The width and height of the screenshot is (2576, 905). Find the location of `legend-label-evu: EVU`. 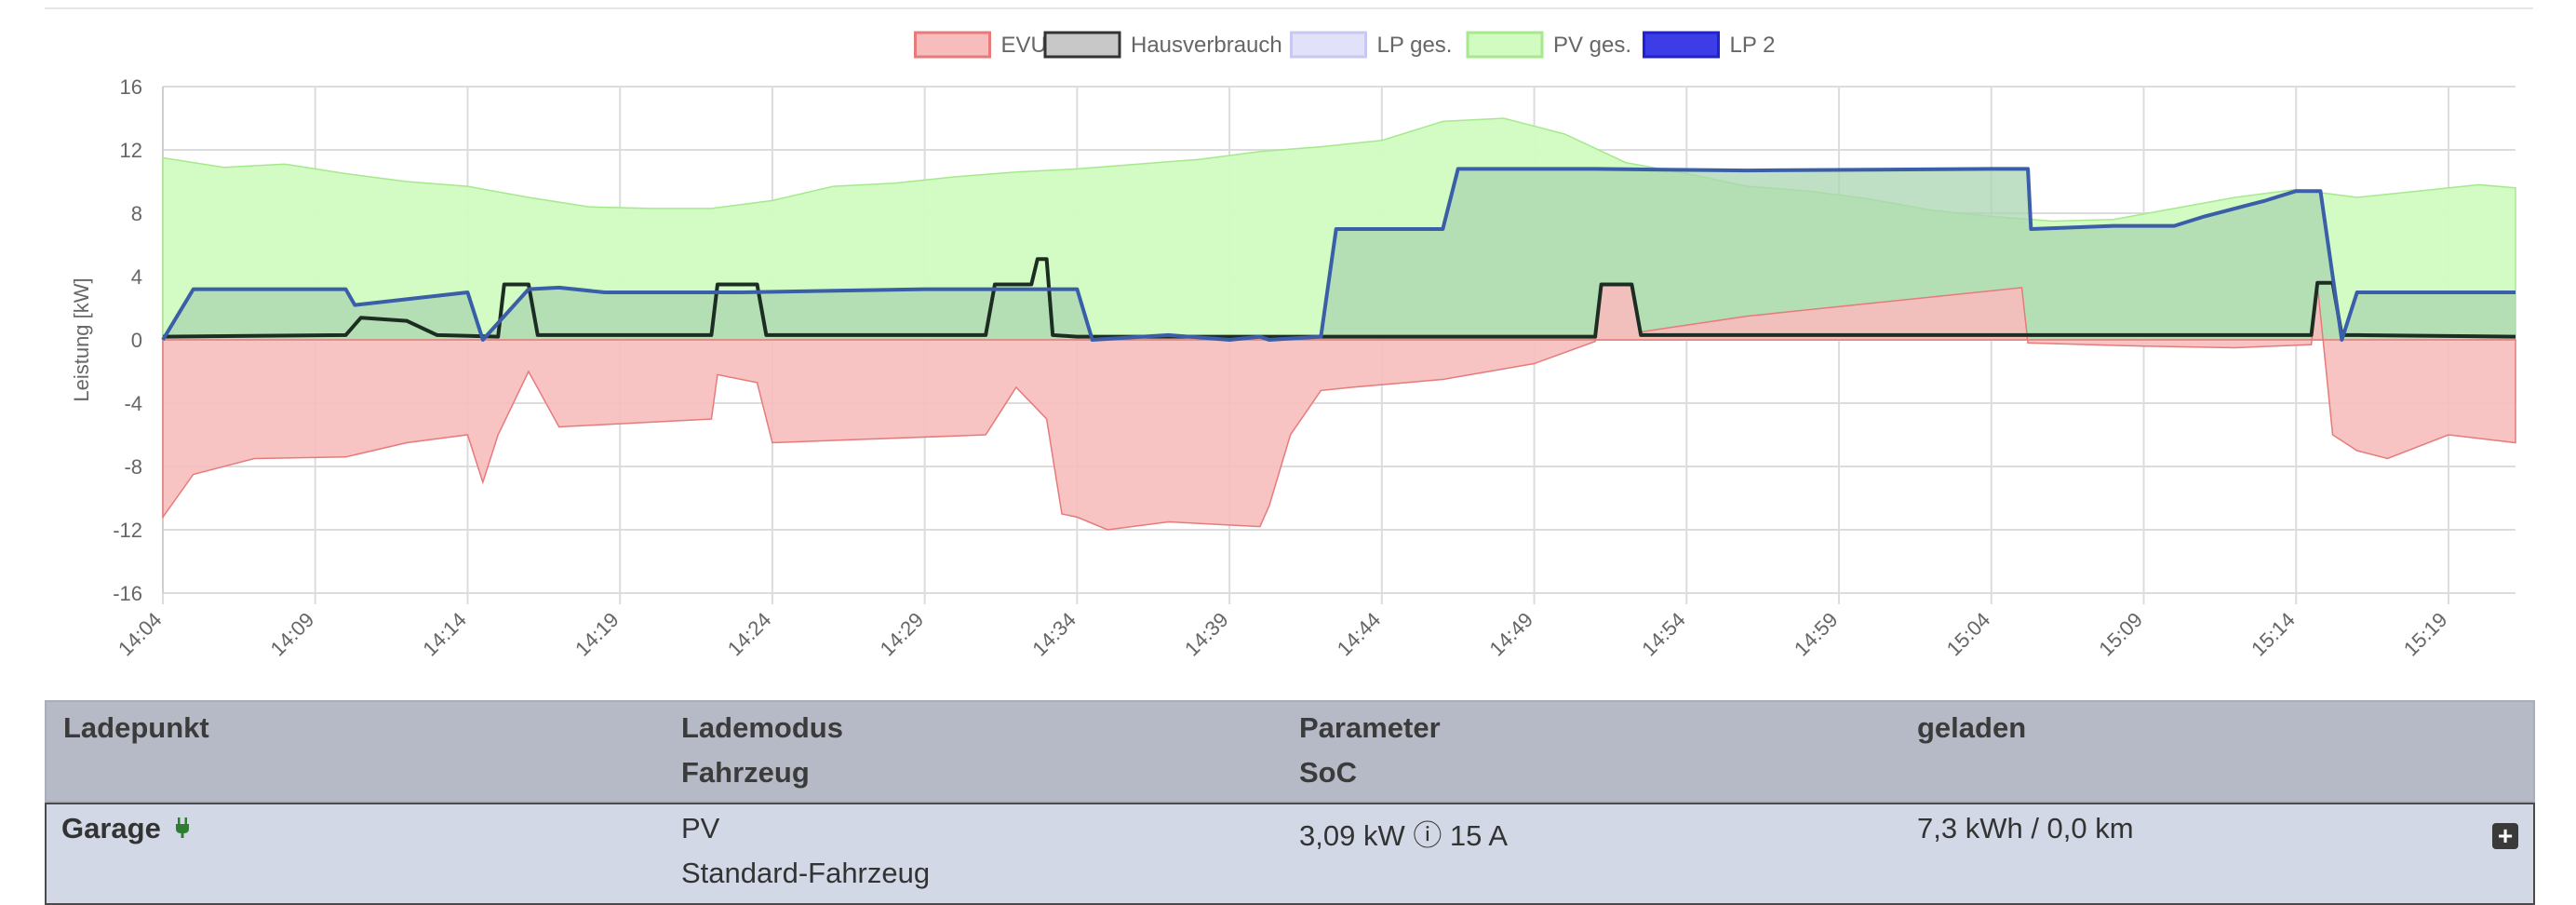

legend-label-evu: EVU is located at coordinates (1024, 45).